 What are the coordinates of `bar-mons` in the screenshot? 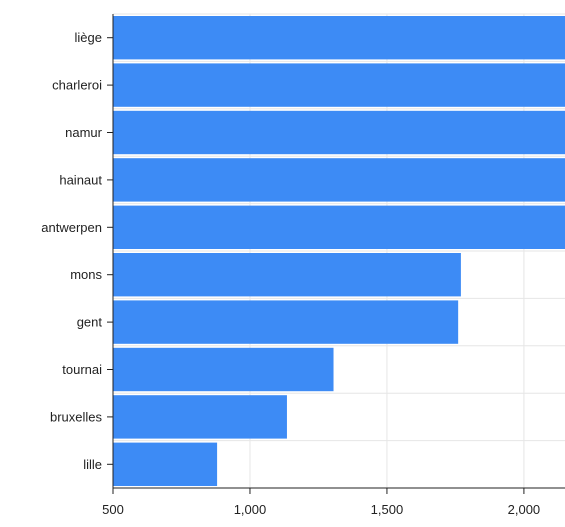 It's located at (287, 275).